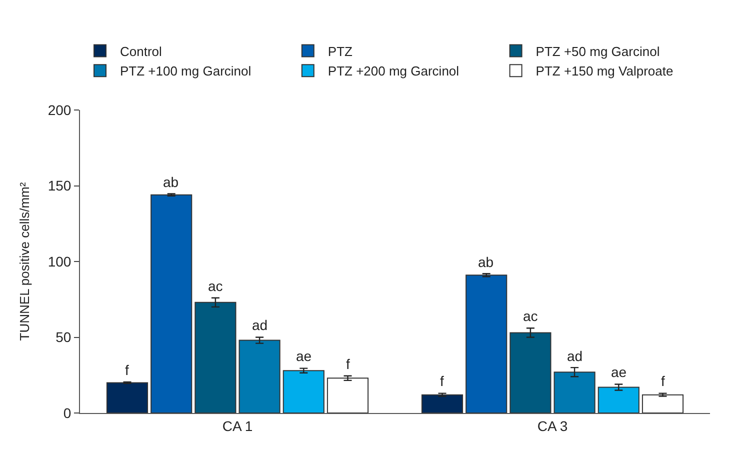 This screenshot has width=750, height=453. I want to click on y-axis-title: TUNNEL positive cells/mm², so click(24, 261).